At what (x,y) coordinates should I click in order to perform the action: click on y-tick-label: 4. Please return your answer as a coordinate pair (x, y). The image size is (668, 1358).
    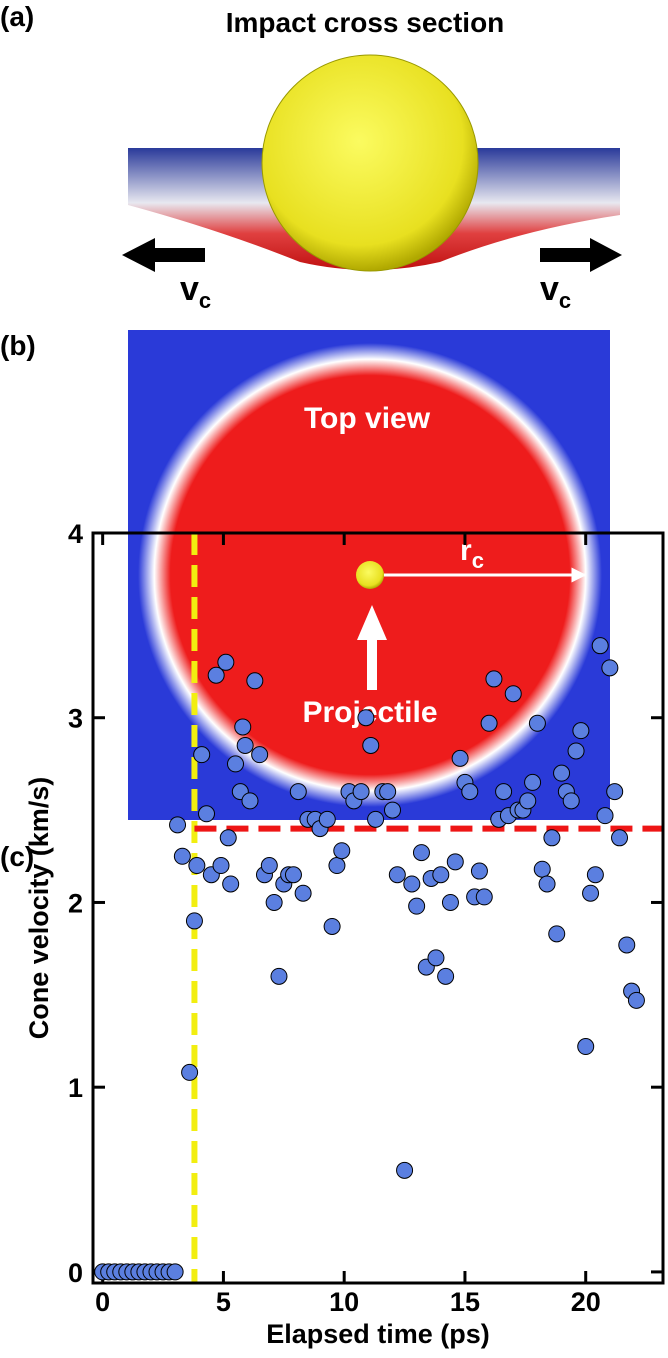
    Looking at the image, I should click on (75, 534).